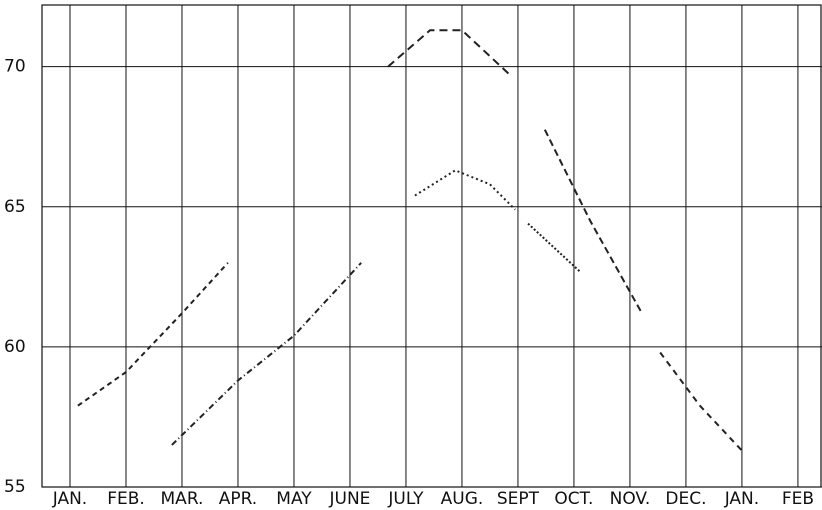 This screenshot has height=510, width=822. What do you see at coordinates (15, 207) in the screenshot?
I see `y-tick-label: 65` at bounding box center [15, 207].